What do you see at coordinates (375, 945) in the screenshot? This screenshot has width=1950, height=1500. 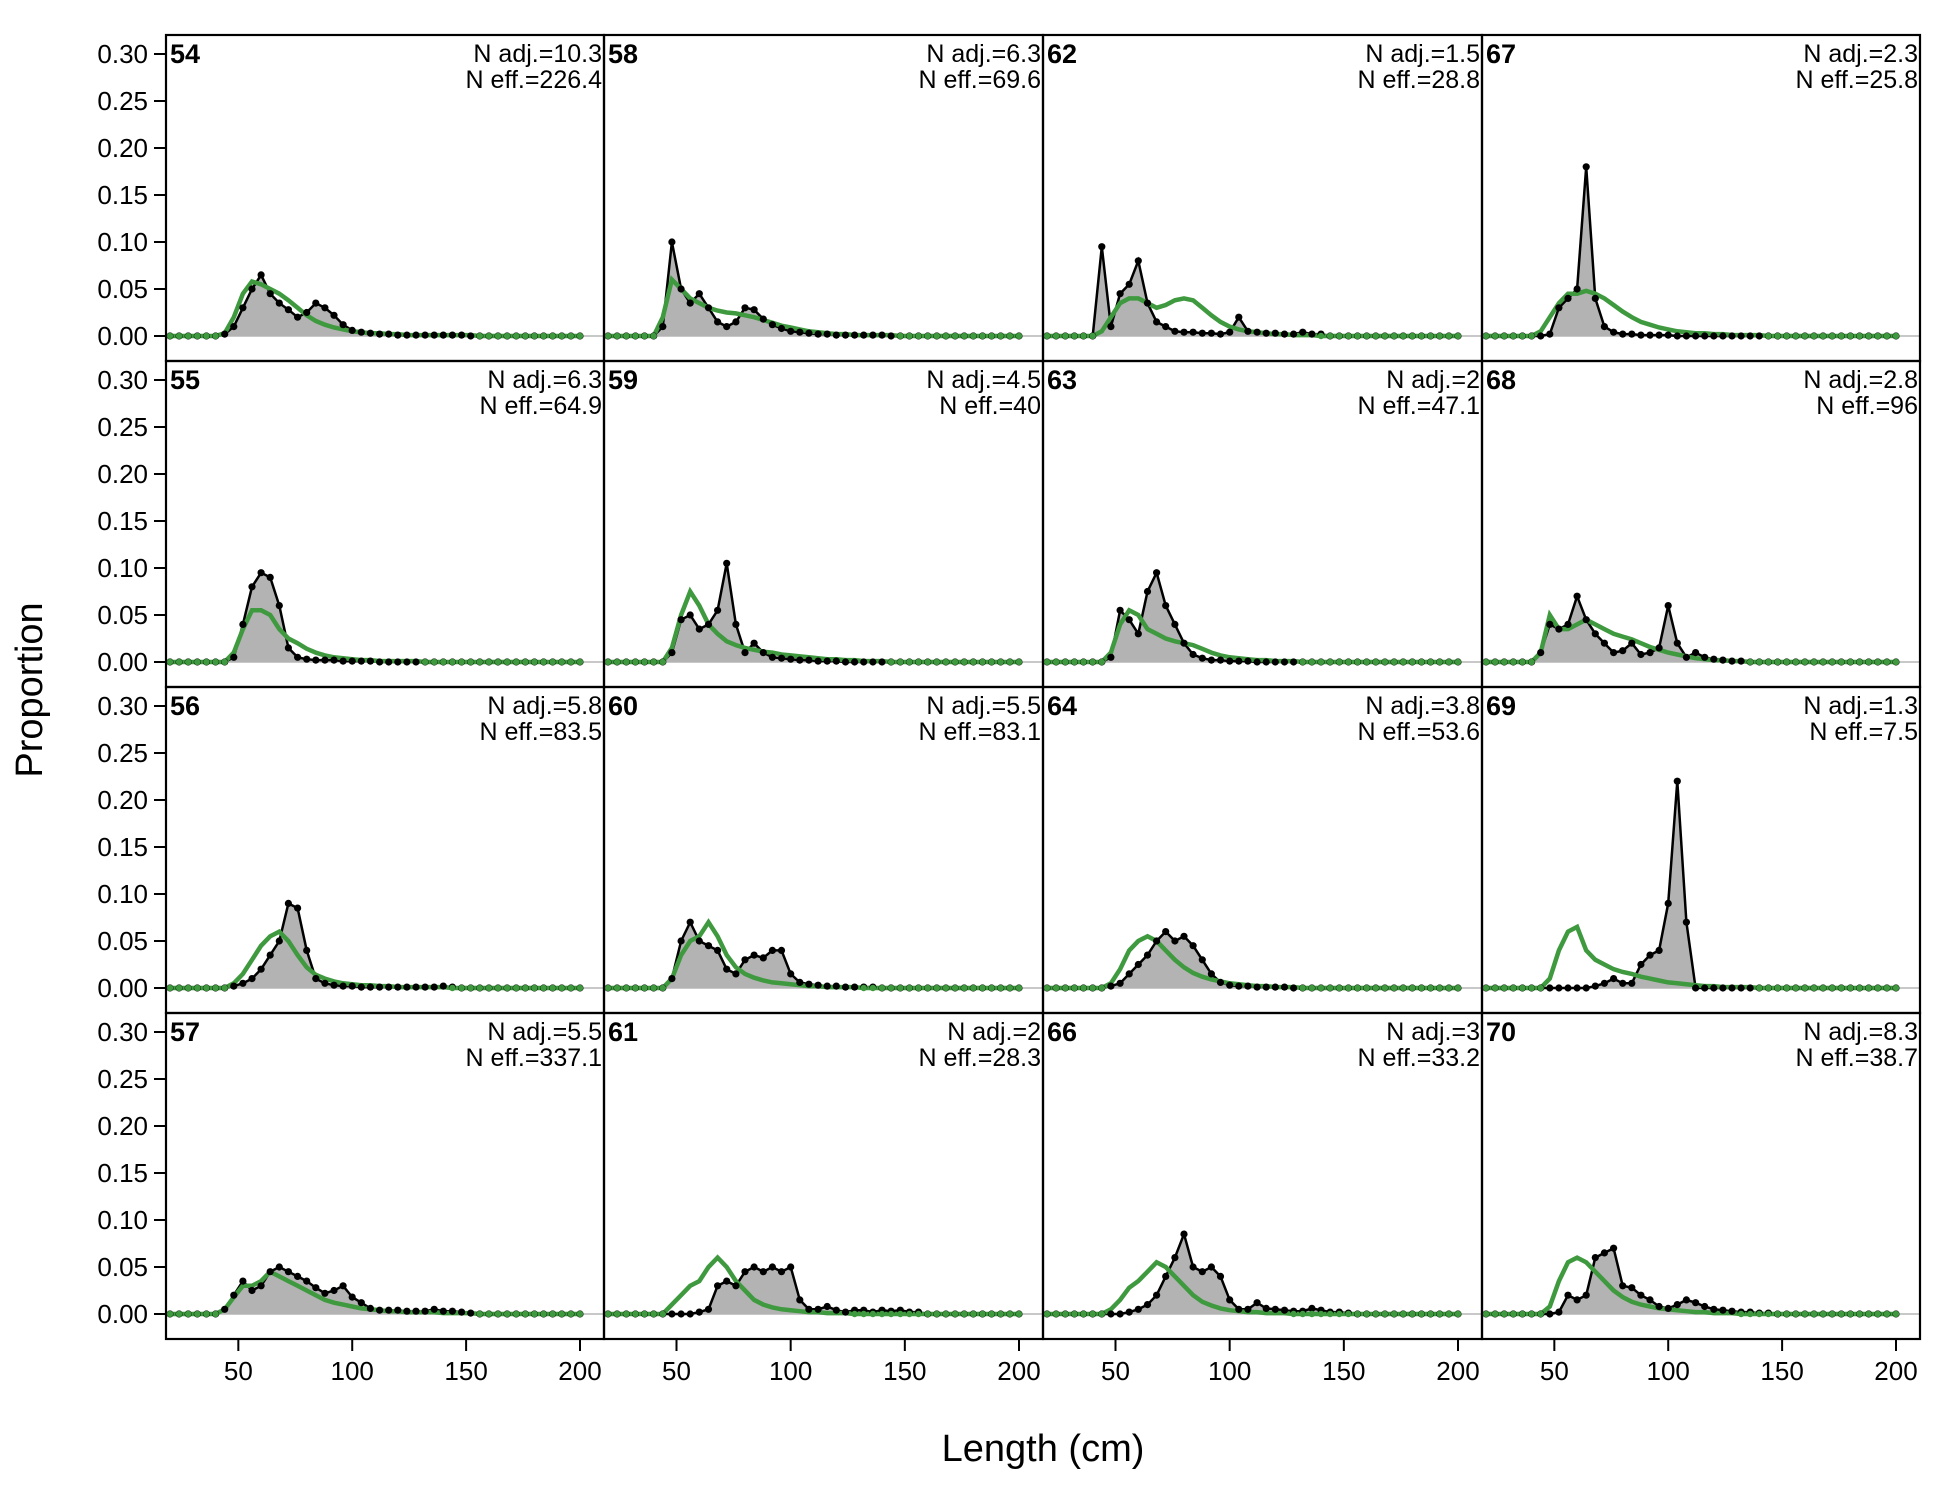 I see `observed-line` at bounding box center [375, 945].